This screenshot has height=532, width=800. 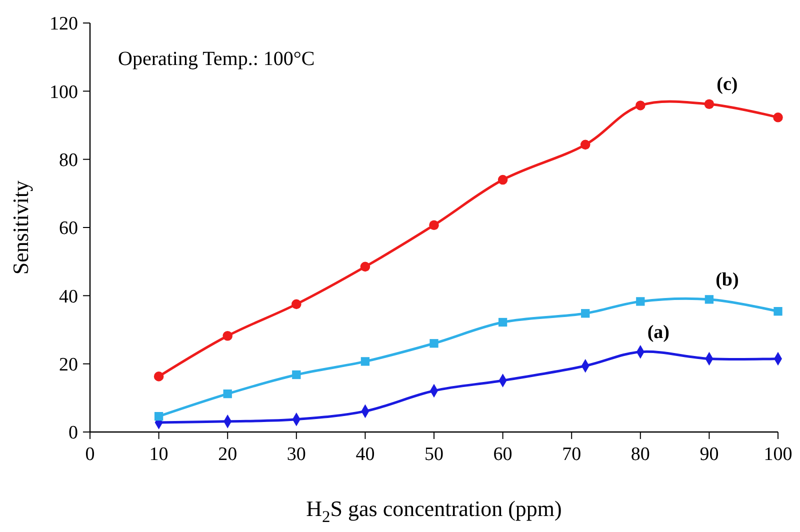 What do you see at coordinates (727, 279) in the screenshot?
I see `series-label: (b)` at bounding box center [727, 279].